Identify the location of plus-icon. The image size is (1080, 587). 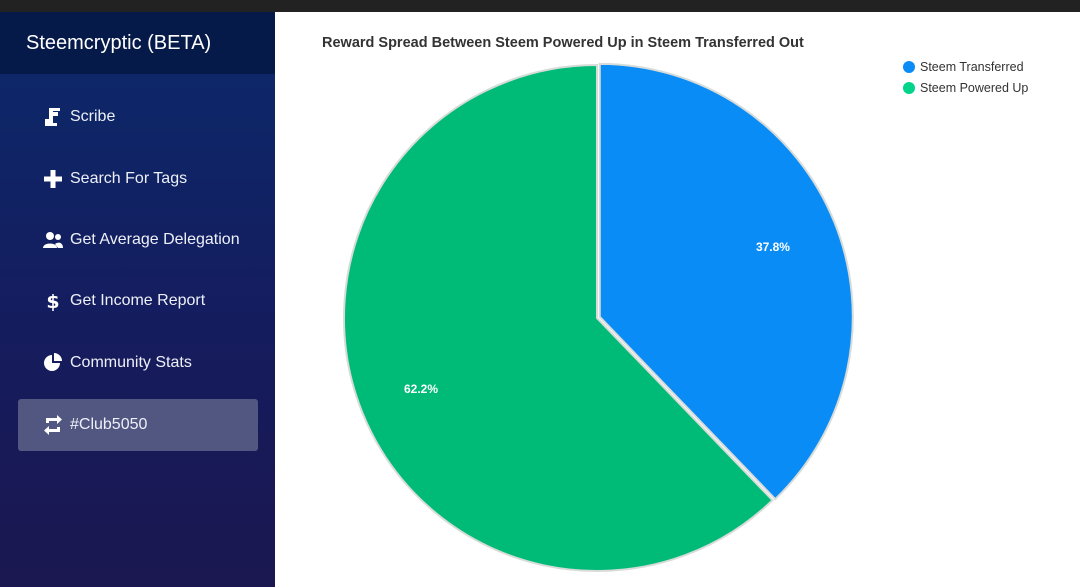
(53, 179).